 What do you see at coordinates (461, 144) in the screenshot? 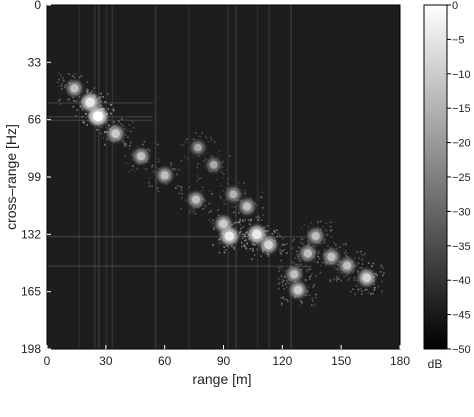
I see `colorbar-tick-label: −20` at bounding box center [461, 144].